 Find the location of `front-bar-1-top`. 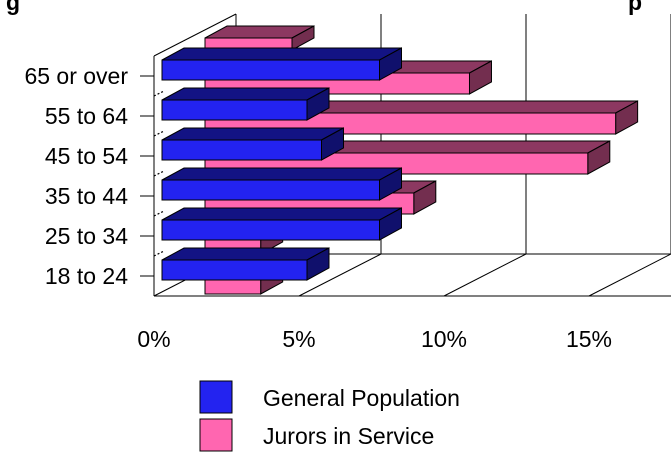

front-bar-1-top is located at coordinates (281, 214).